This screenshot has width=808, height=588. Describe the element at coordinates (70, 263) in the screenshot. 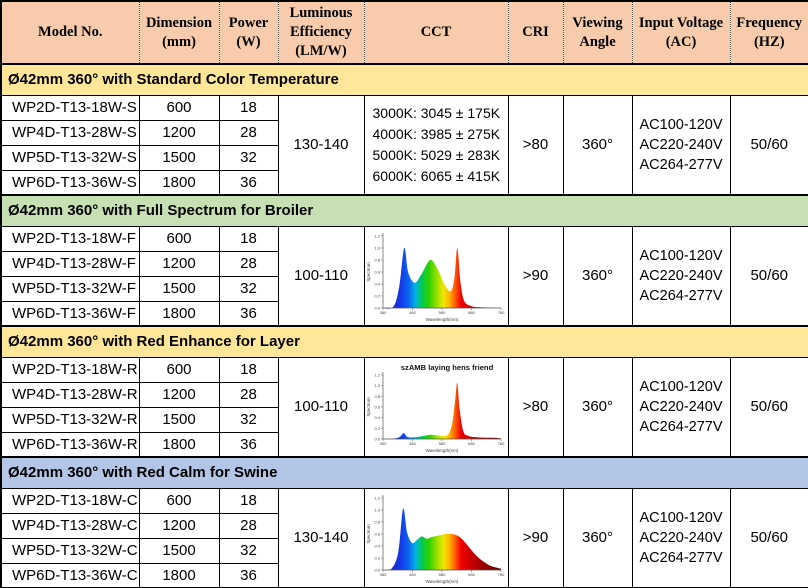

I see `model-cell: WP4D-T13-28W-F` at that location.